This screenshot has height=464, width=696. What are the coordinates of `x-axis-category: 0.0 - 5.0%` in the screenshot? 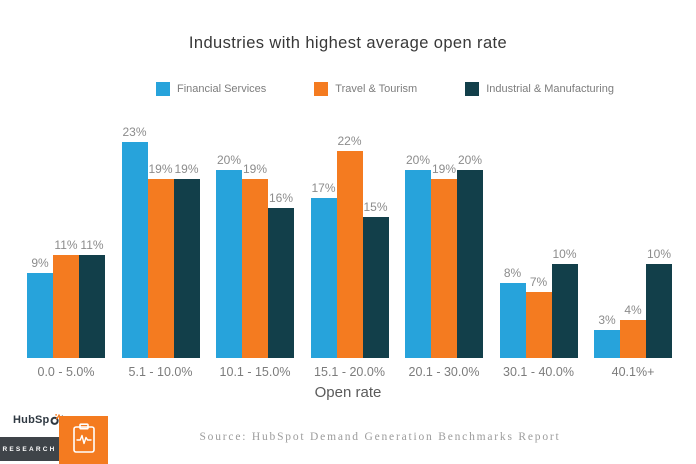 It's located at (66, 372).